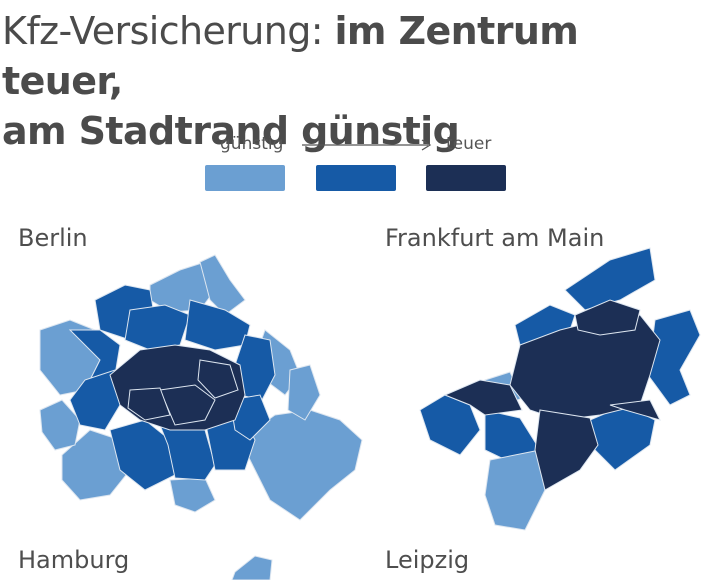 This screenshot has width=710, height=580. Describe the element at coordinates (53, 238) in the screenshot. I see `city-label-berlin: Berlin` at that location.